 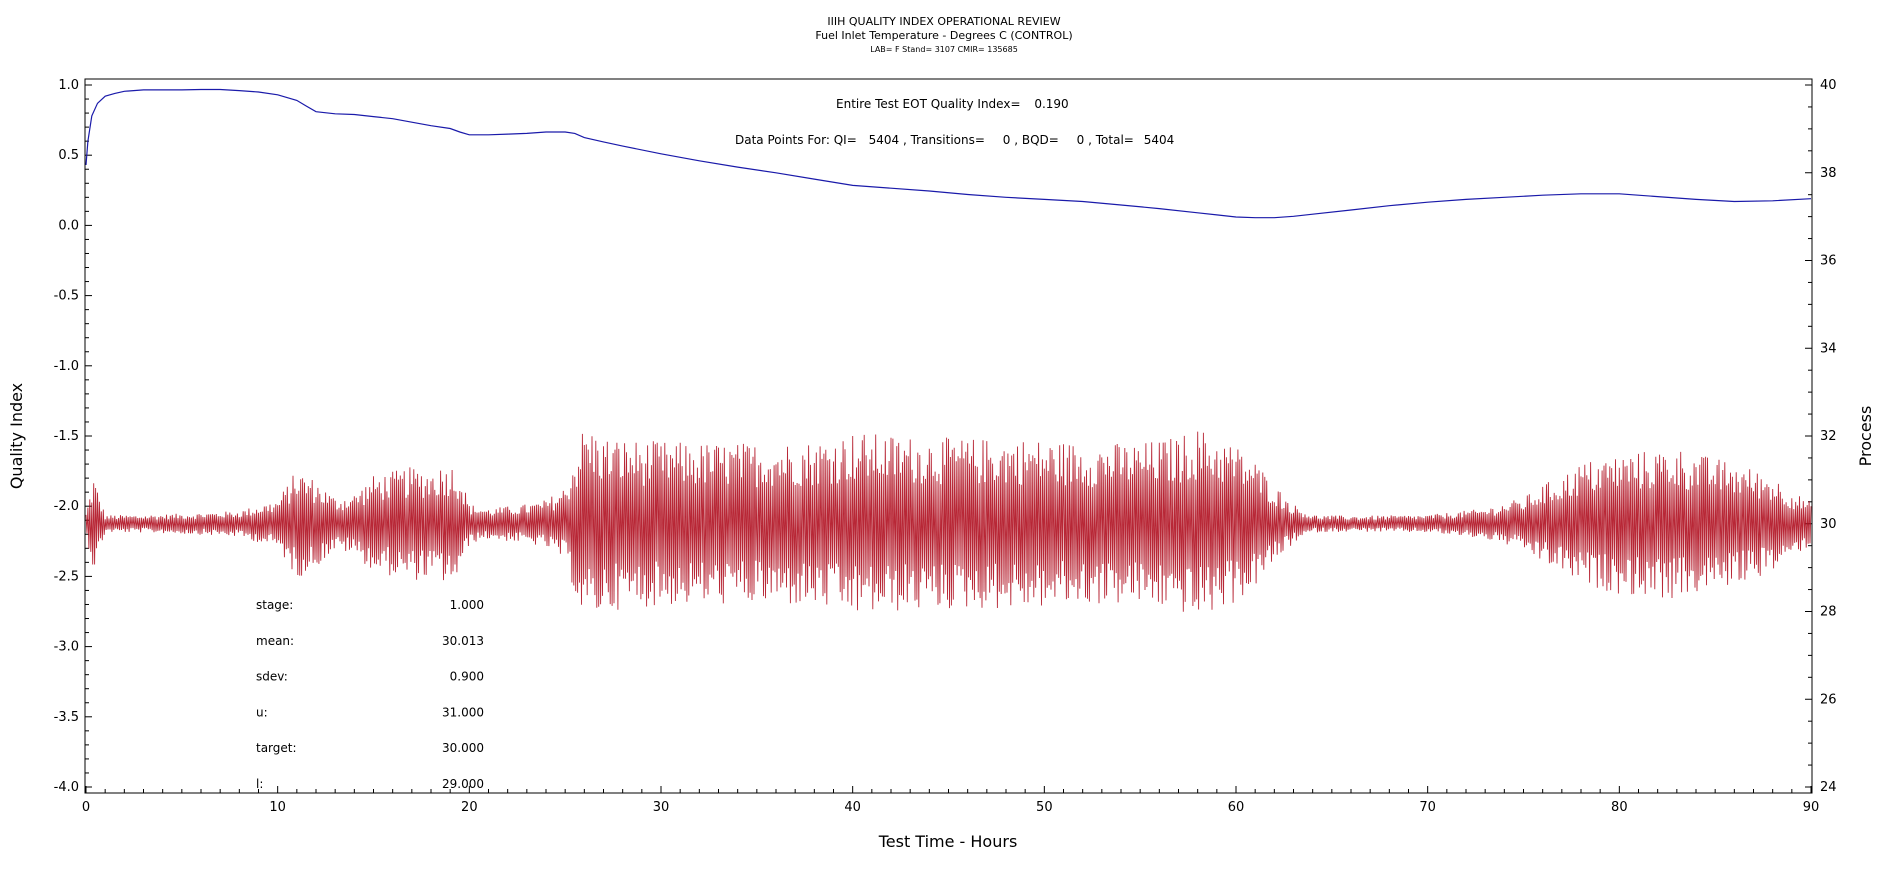 I want to click on bqd-label: , BQD=, so click(x=1036, y=140).